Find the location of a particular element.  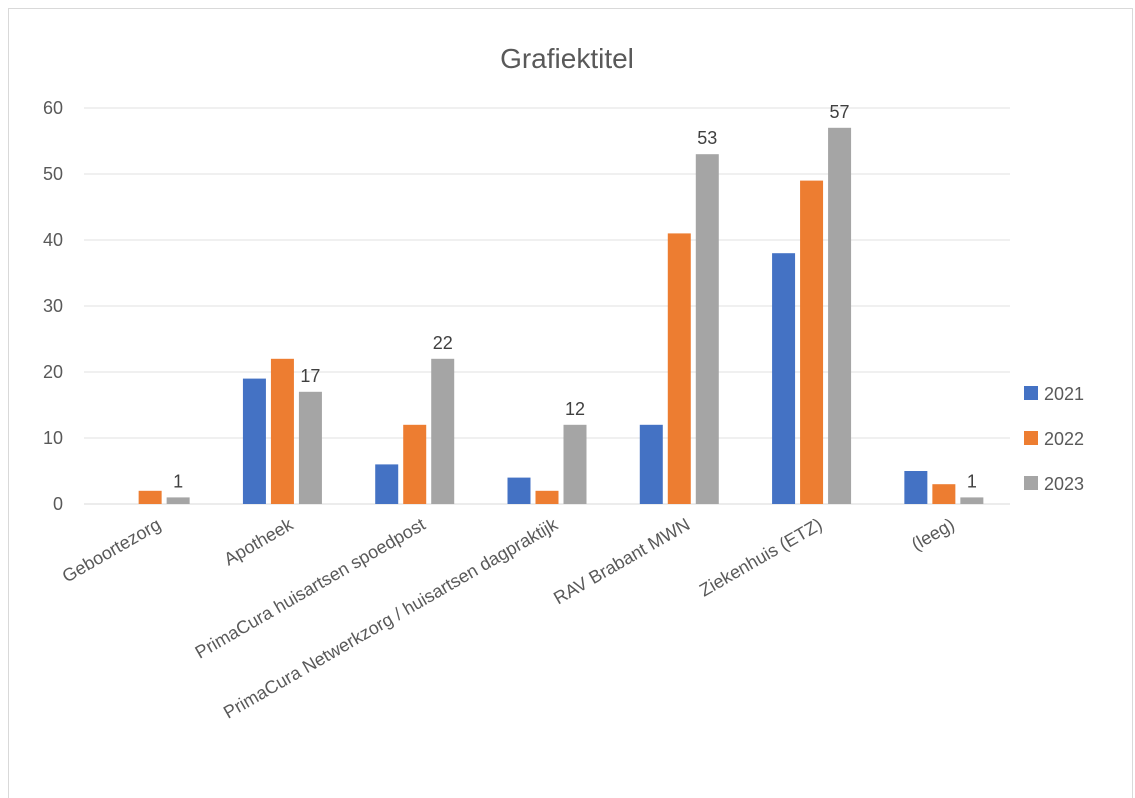

y-tick-label: 30 is located at coordinates (53, 306).